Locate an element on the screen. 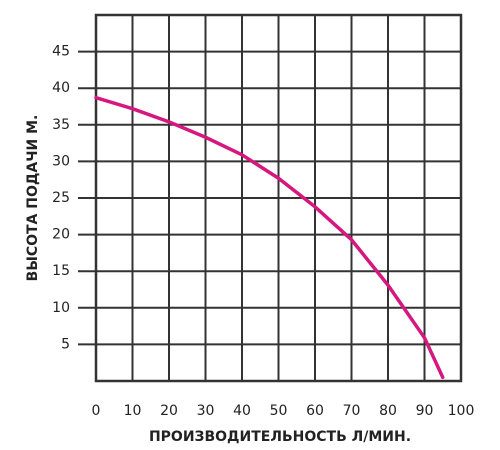 Image resolution: width=500 pixels, height=450 pixels. x-tick-label: 0 is located at coordinates (96, 411).